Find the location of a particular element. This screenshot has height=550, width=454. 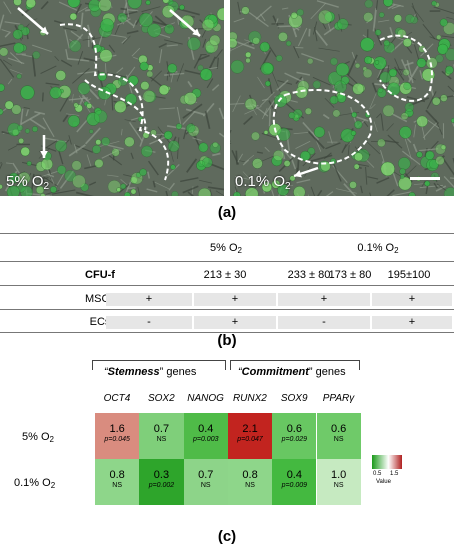

micrograph-left-label: 5% O2 is located at coordinates (28, 182).